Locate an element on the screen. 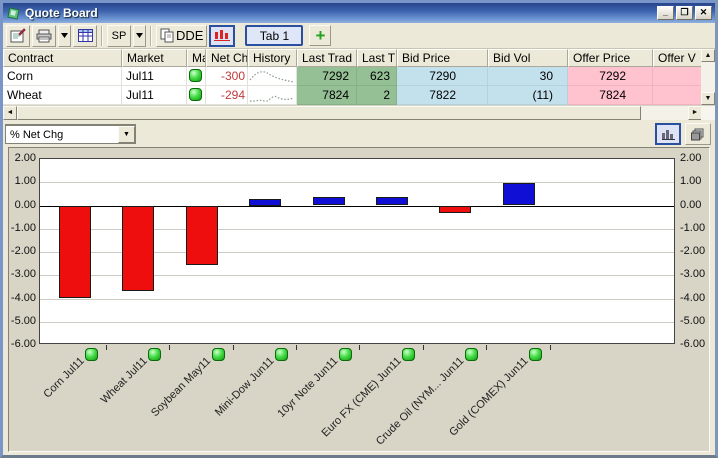 This screenshot has width=718, height=458. printer-icon is located at coordinates (44, 35).